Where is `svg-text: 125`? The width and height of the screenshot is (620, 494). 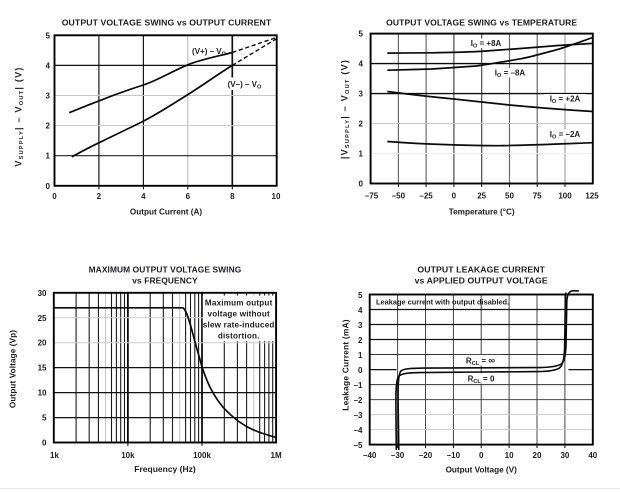 svg-text: 125 is located at coordinates (592, 196).